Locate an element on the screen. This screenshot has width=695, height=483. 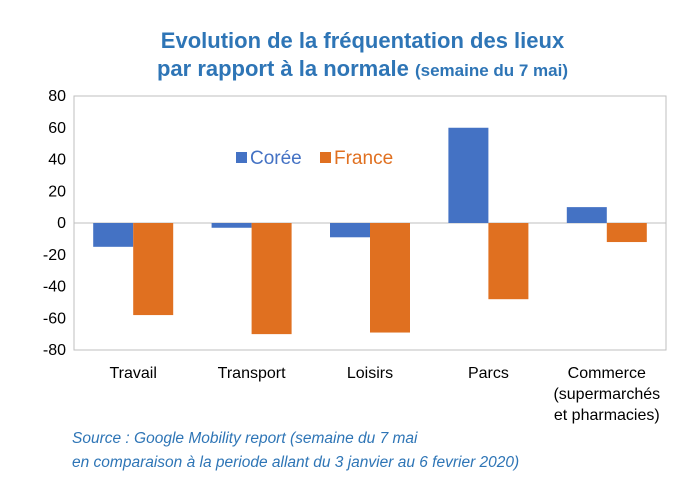
y-tick-label: 60 is located at coordinates (57, 128).